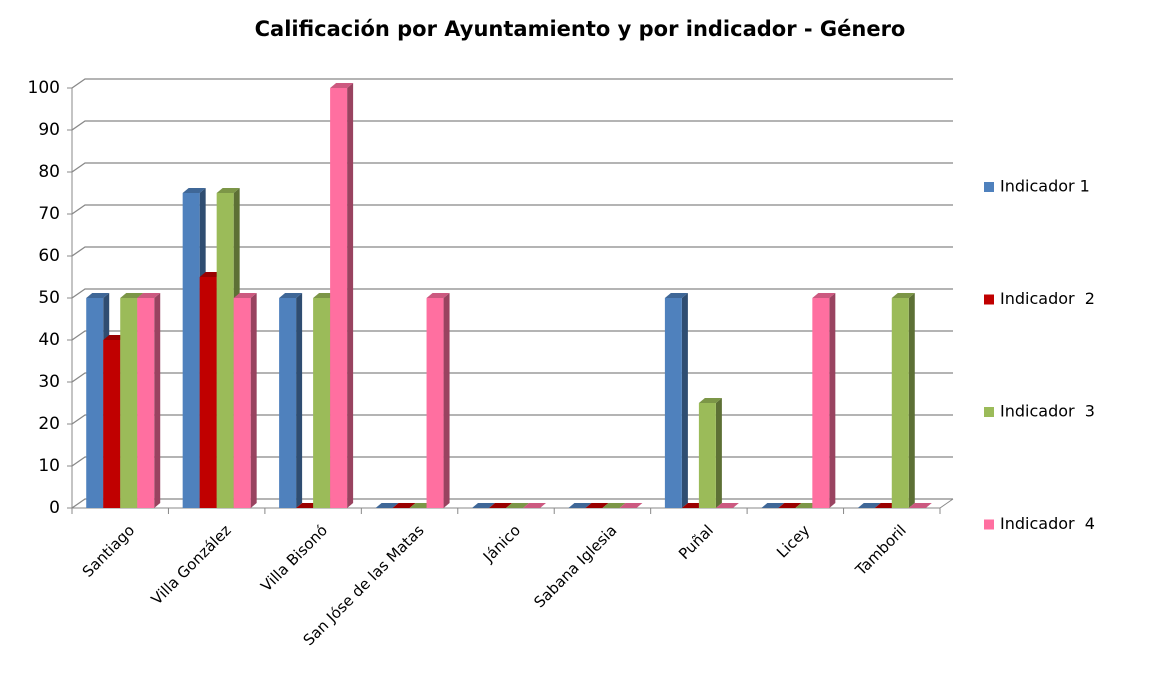 The height and width of the screenshot is (692, 1156). Describe the element at coordinates (1047, 523) in the screenshot. I see `legend-label: Indicador 4` at that location.